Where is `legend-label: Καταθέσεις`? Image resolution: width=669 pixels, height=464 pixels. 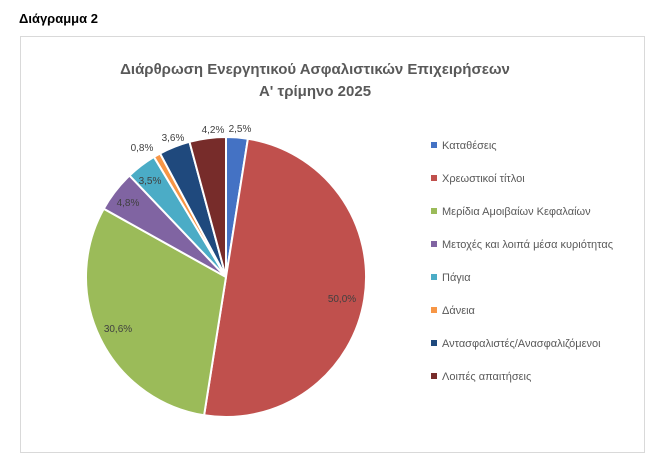 legend-label: Καταθέσεις is located at coordinates (469, 146).